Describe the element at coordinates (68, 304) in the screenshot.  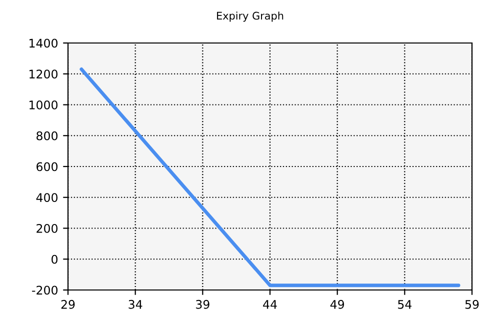
I see `x-tick-label: 29` at that location.